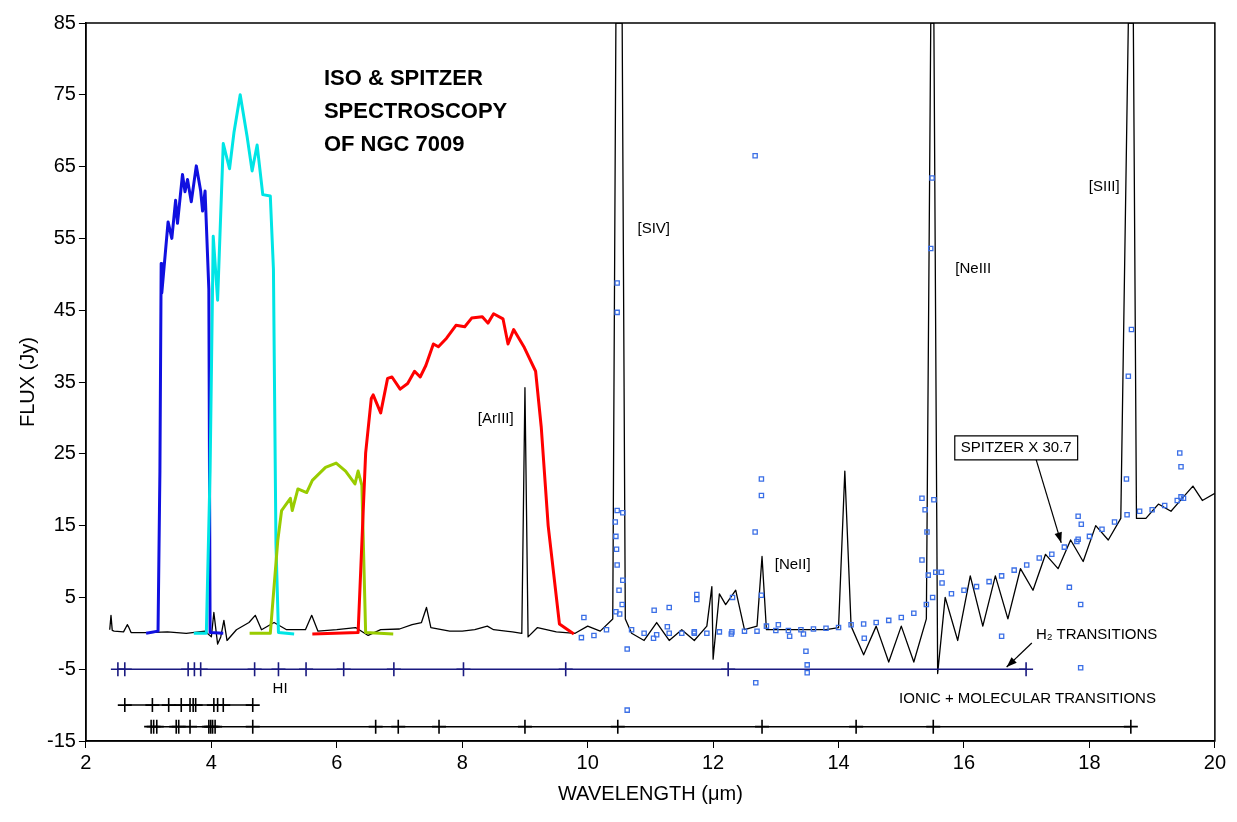 This screenshot has width=1237, height=822. Describe the element at coordinates (64, 452) in the screenshot. I see `y-tick-label: 25` at that location.